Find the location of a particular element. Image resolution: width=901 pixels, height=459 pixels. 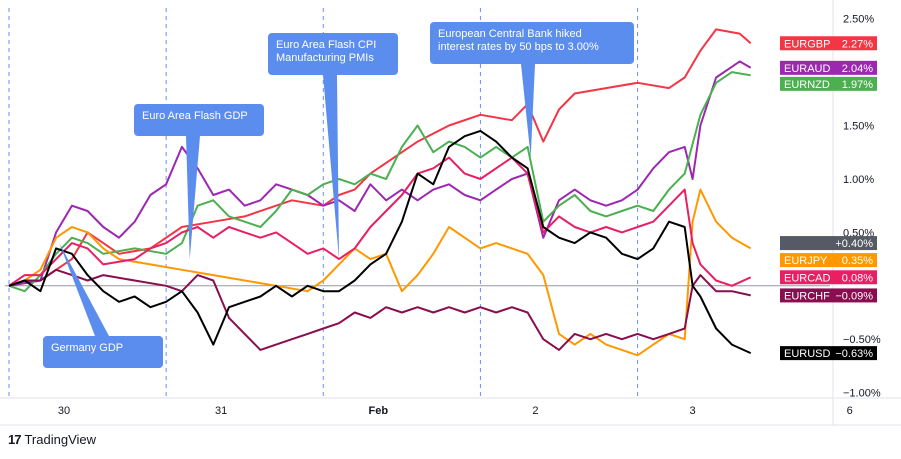

annotation-text-1-0: Euro Area Flash CPI is located at coordinates (326, 45).